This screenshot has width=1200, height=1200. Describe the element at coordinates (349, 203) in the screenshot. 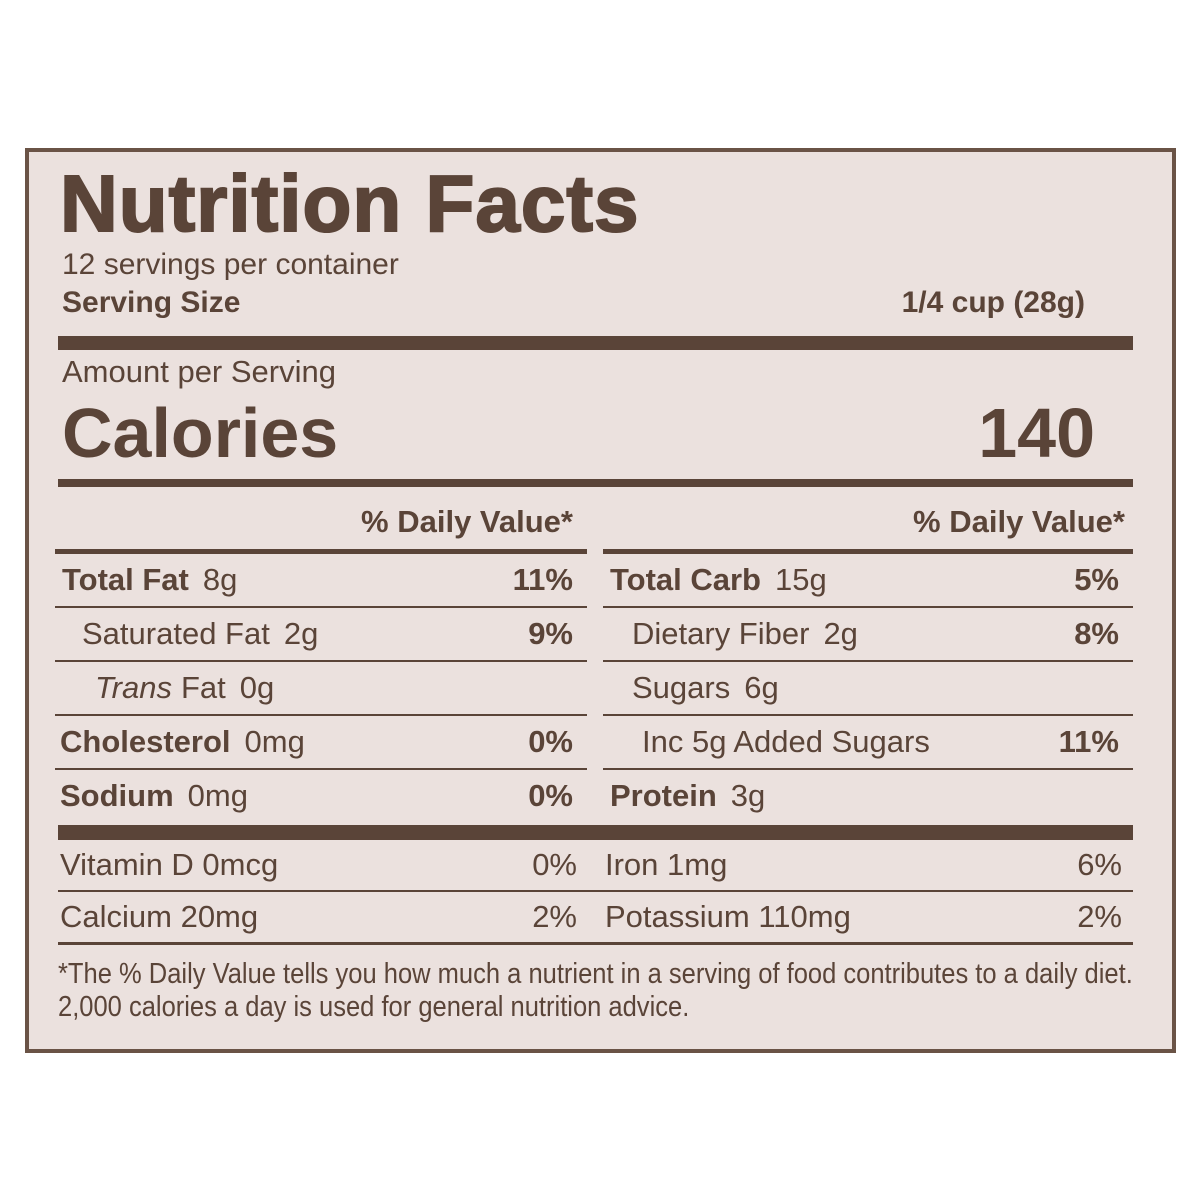

I see `title: Nutrition Facts` at that location.